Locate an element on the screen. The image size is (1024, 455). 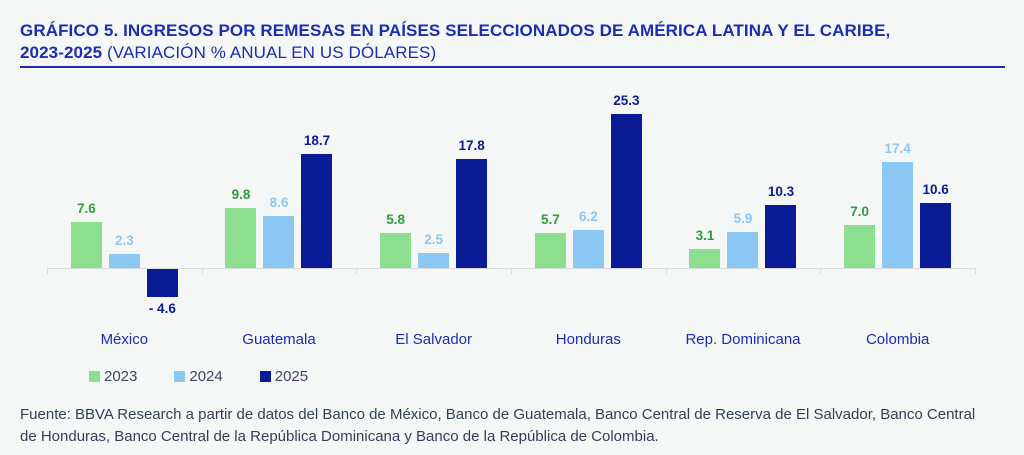
bar-2023-colombia is located at coordinates (860, 246).